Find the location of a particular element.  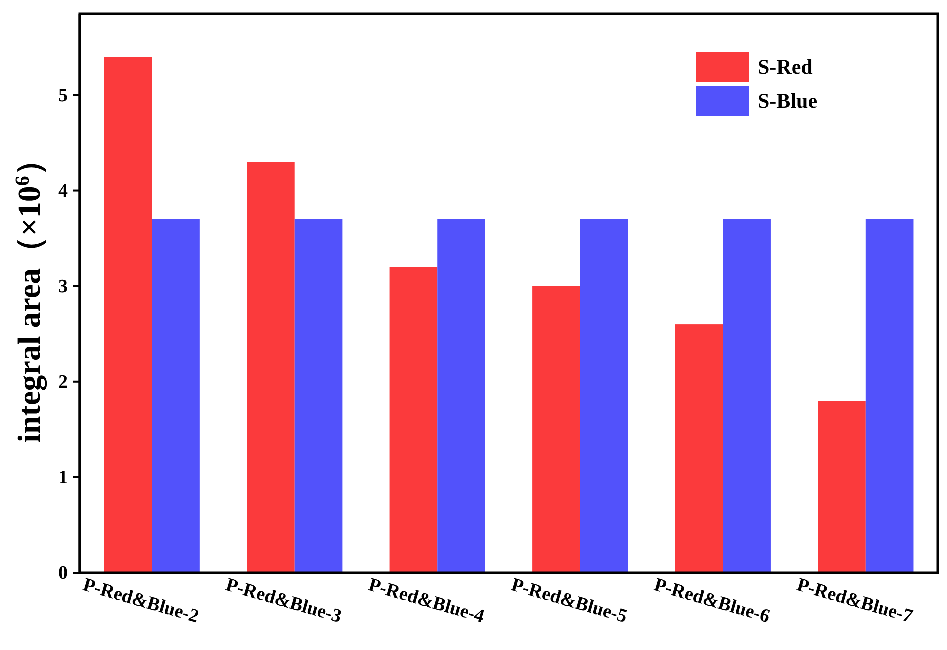

y-tick-label: 2 is located at coordinates (63, 382).